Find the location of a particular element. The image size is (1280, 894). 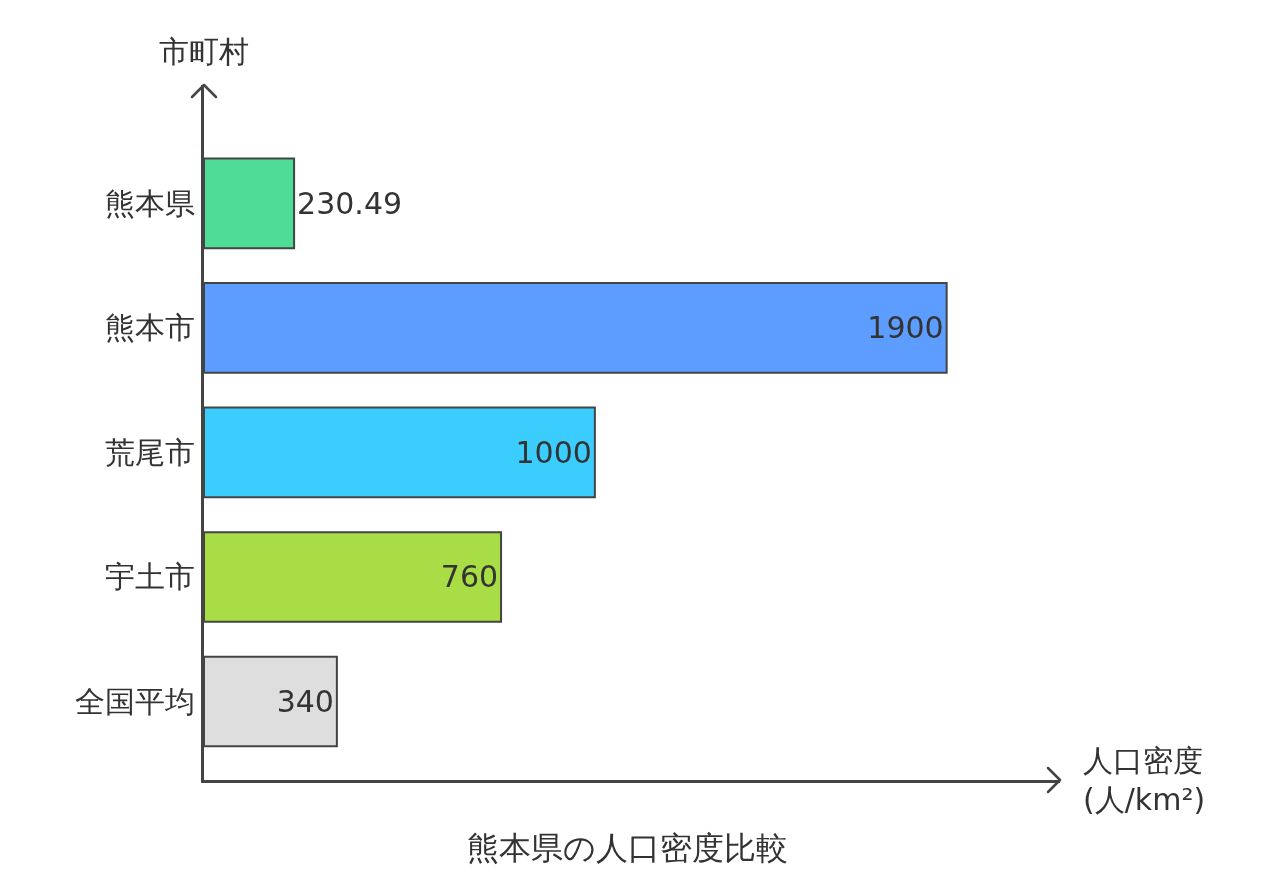

data-label: 1000 is located at coordinates (553, 452).